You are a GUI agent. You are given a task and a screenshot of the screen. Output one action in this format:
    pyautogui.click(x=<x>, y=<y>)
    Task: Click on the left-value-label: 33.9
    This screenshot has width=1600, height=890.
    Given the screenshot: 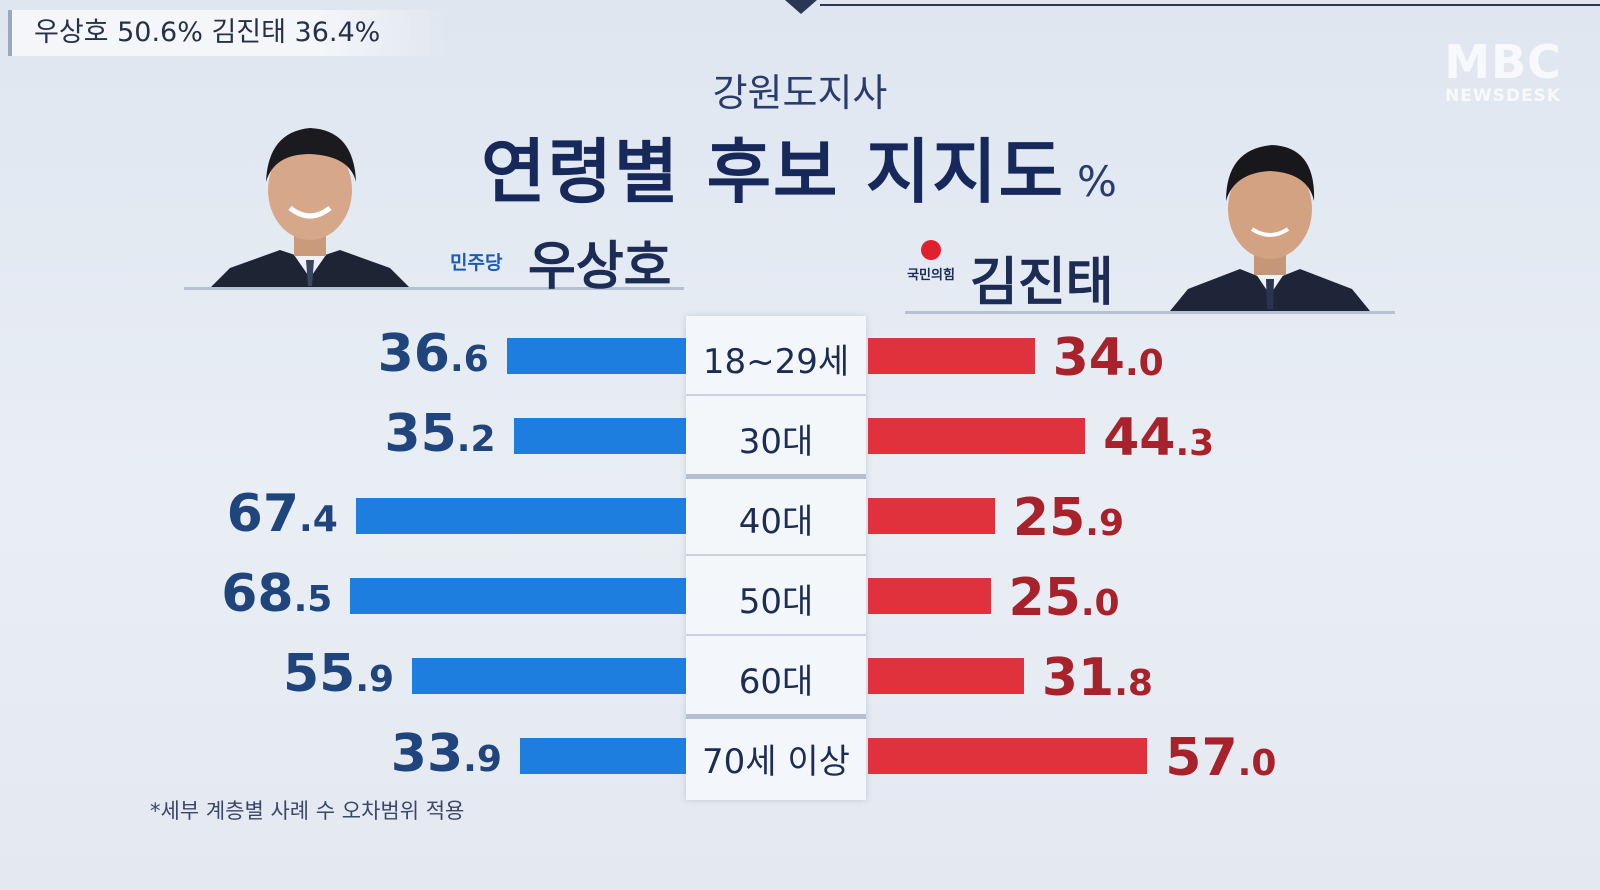 What is the action you would take?
    pyautogui.click(x=446, y=754)
    